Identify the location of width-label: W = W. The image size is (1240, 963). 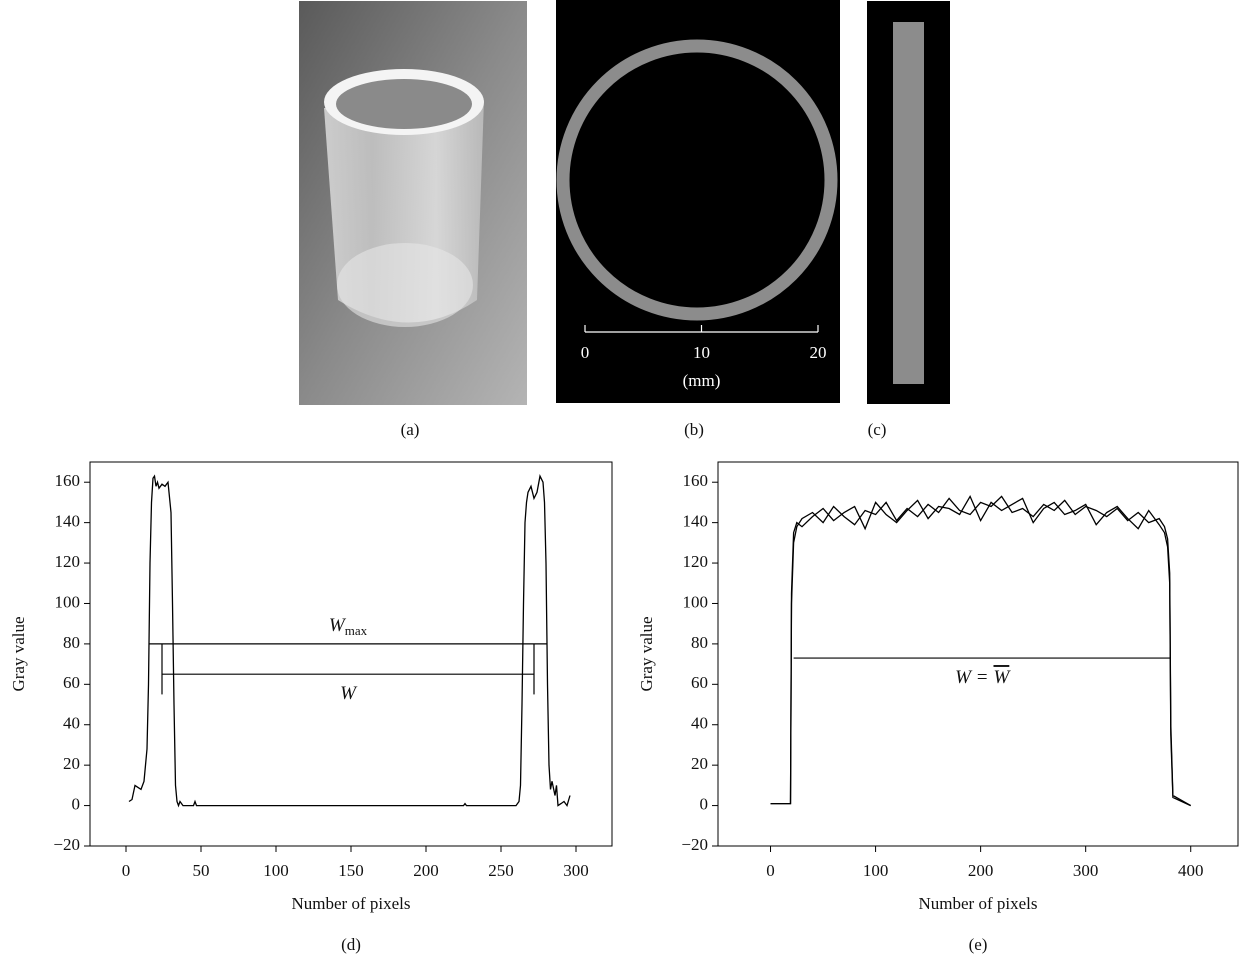
(983, 677).